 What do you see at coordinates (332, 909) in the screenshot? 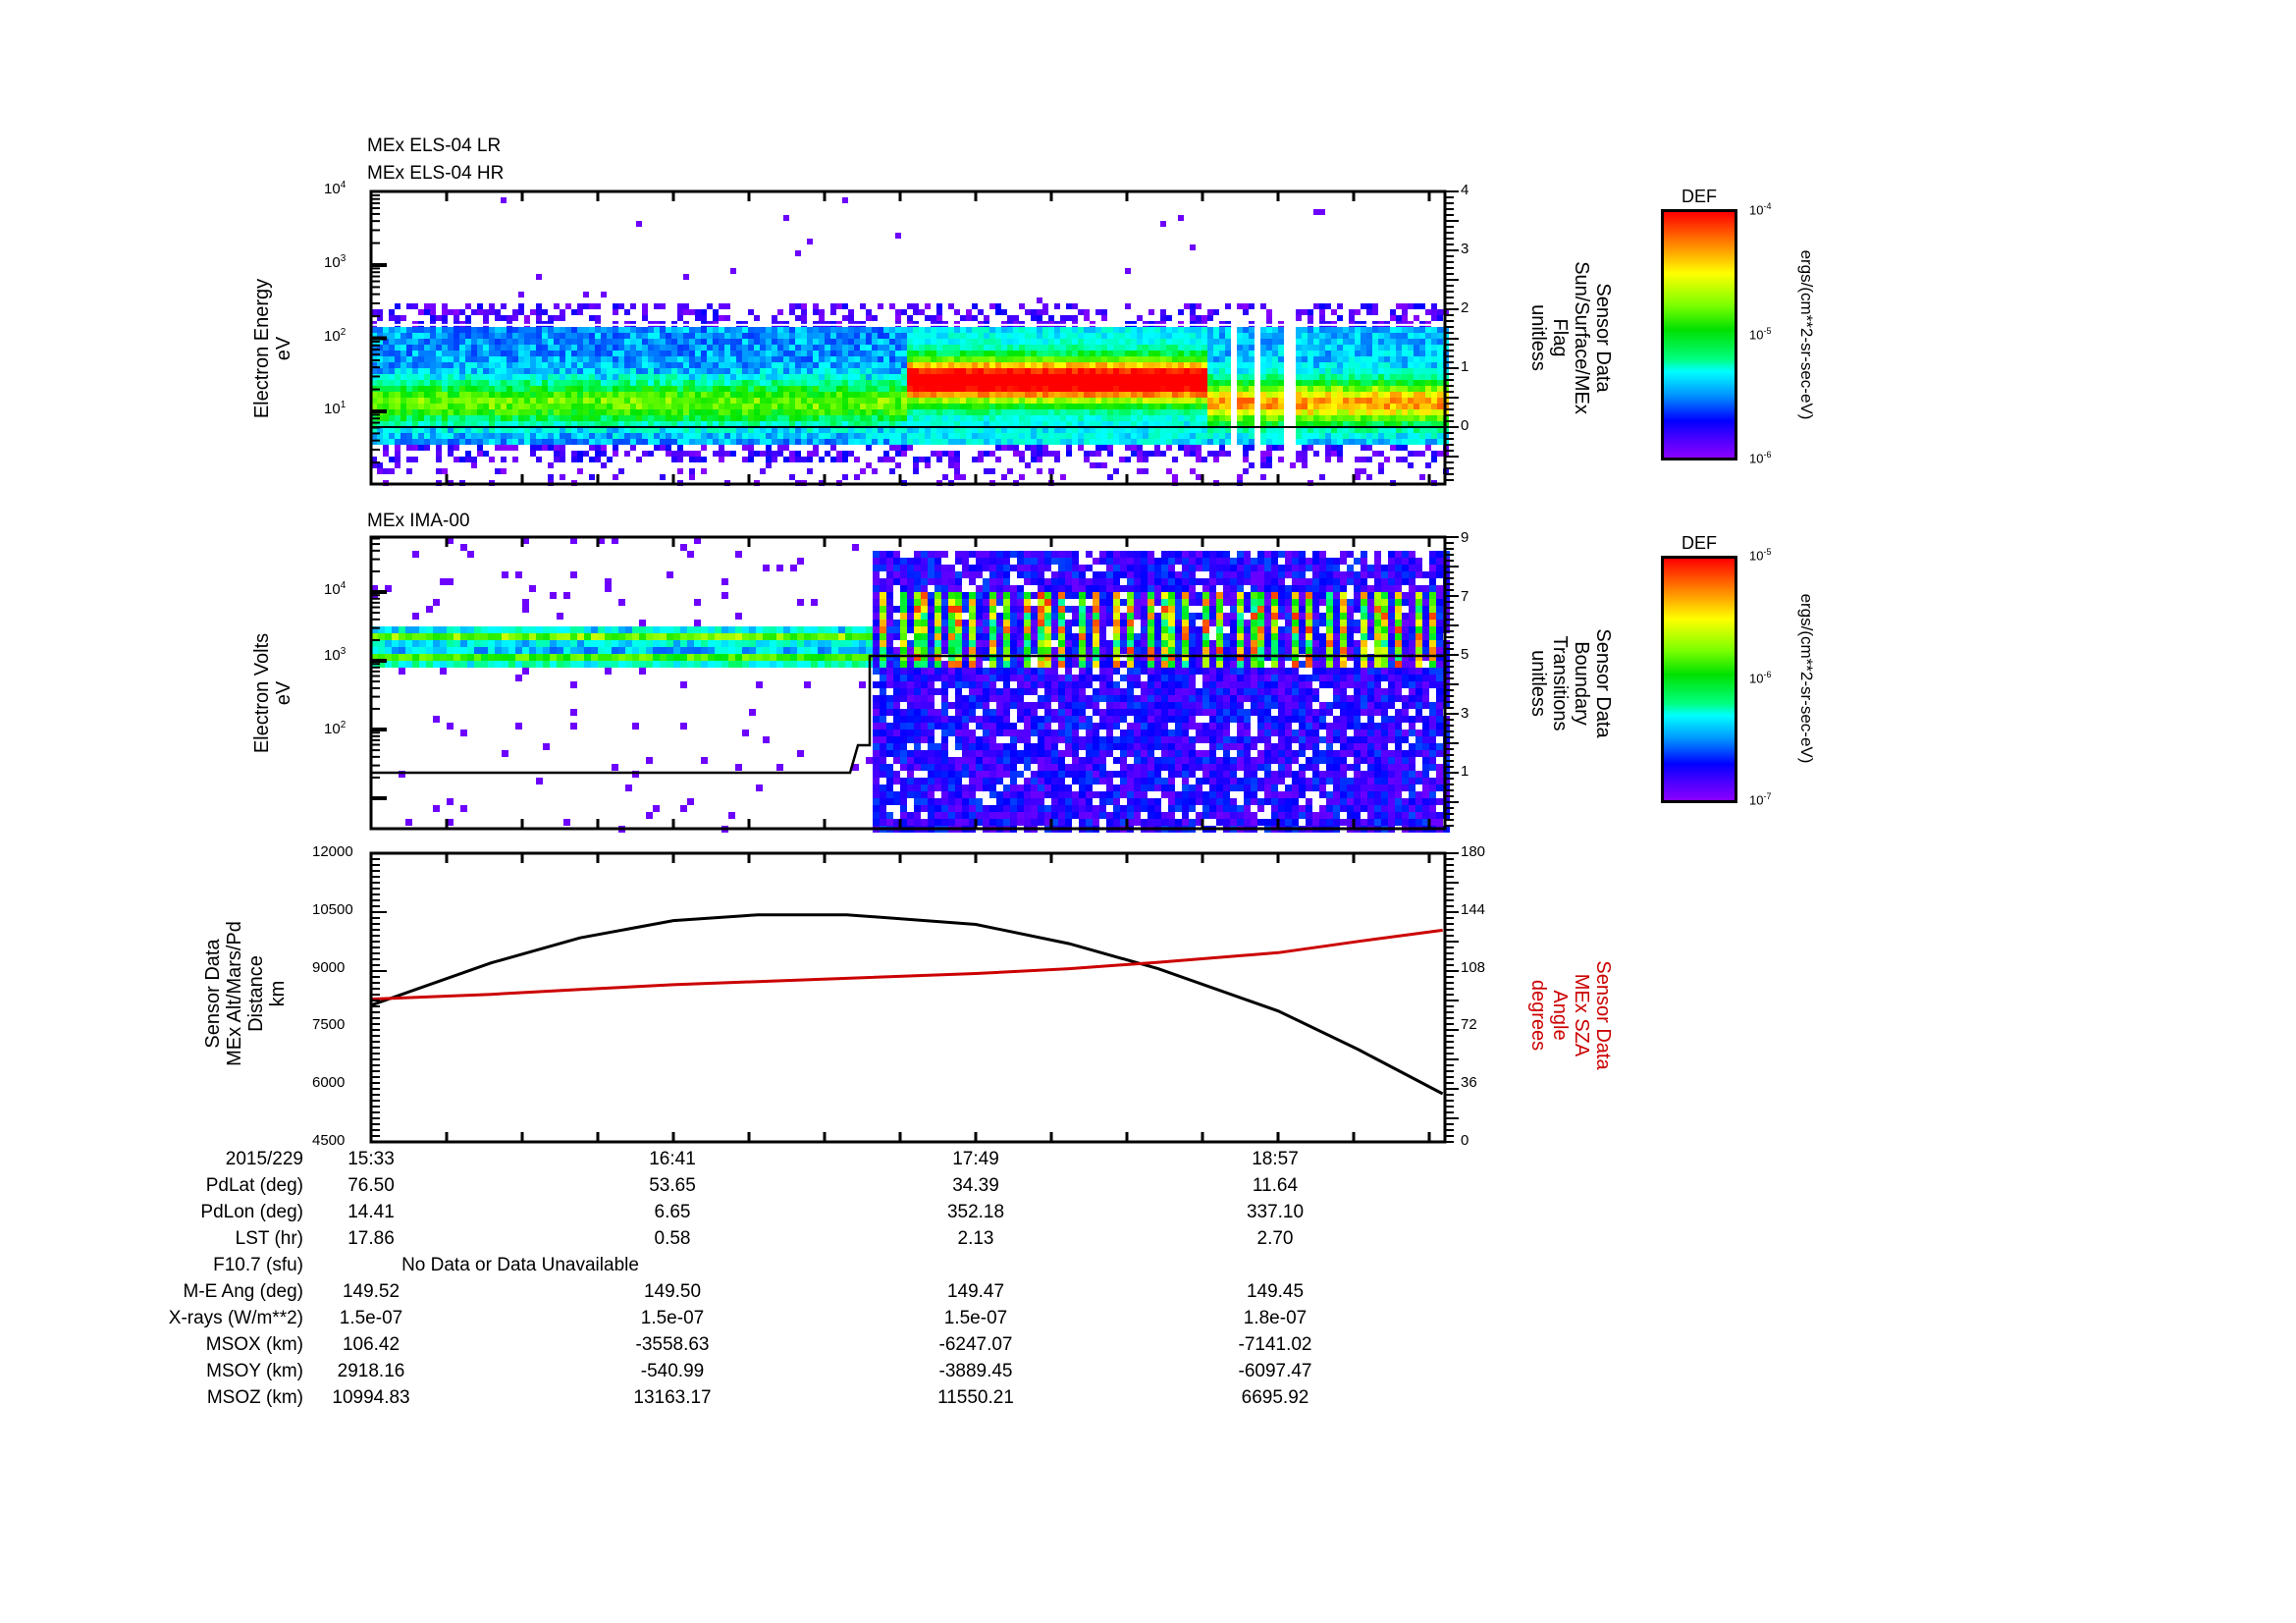
I see `orbit-ytick: 10500` at bounding box center [332, 909].